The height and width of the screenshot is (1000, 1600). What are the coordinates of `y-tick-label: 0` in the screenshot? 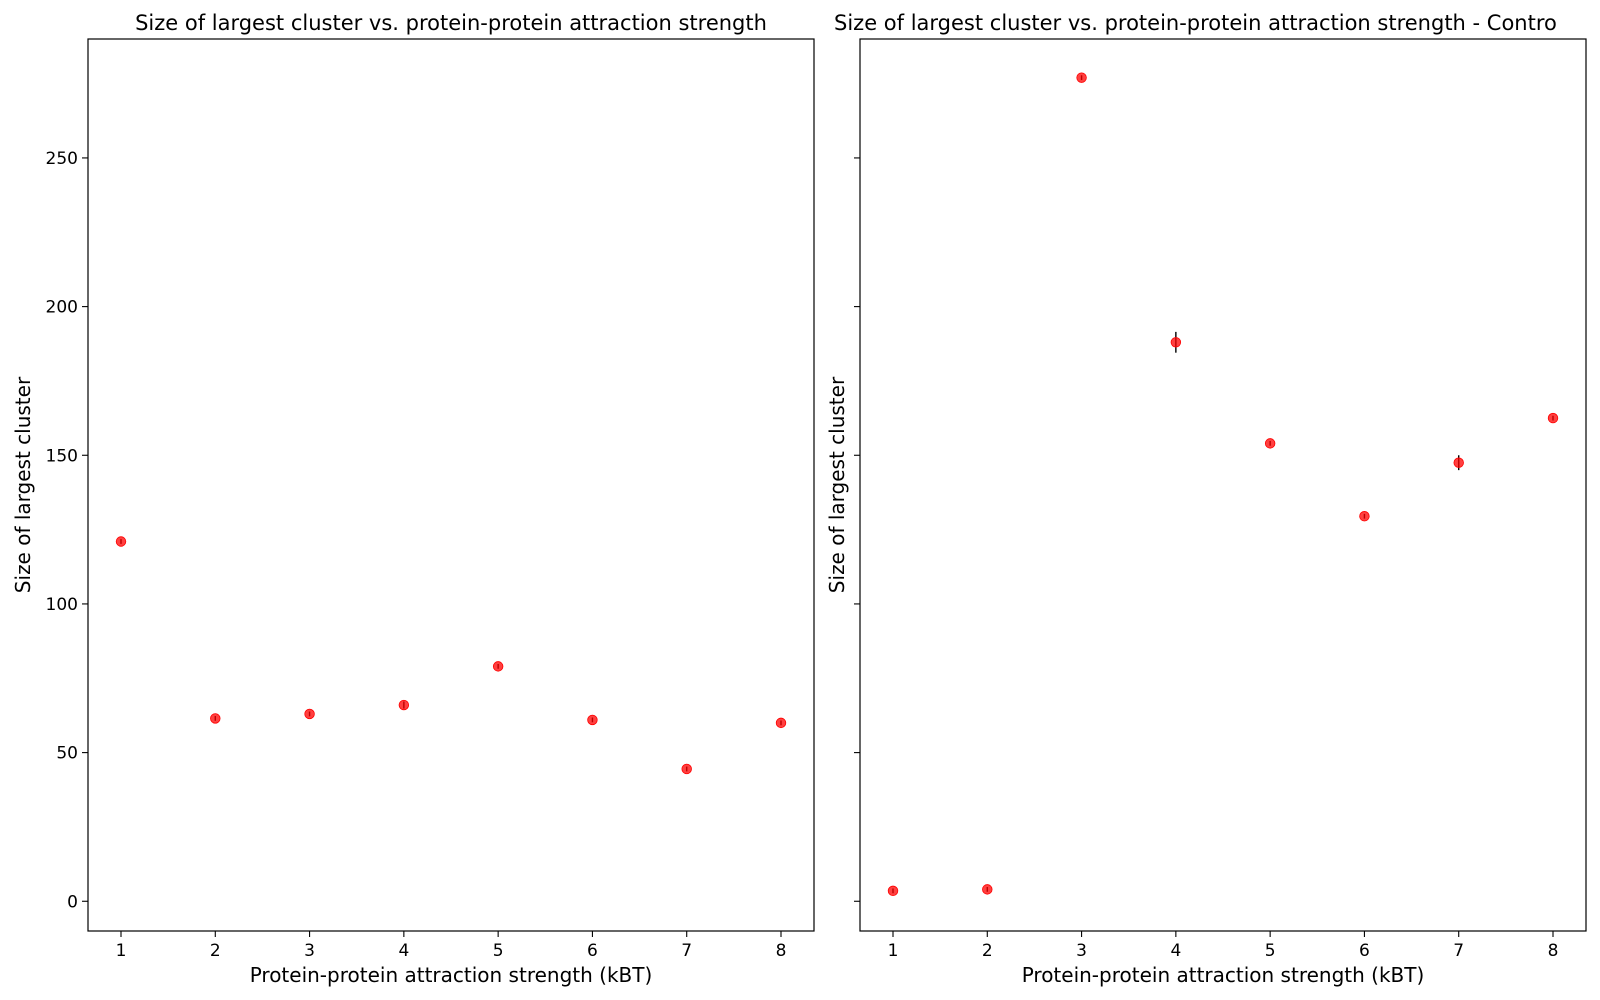 It's located at (72, 902).